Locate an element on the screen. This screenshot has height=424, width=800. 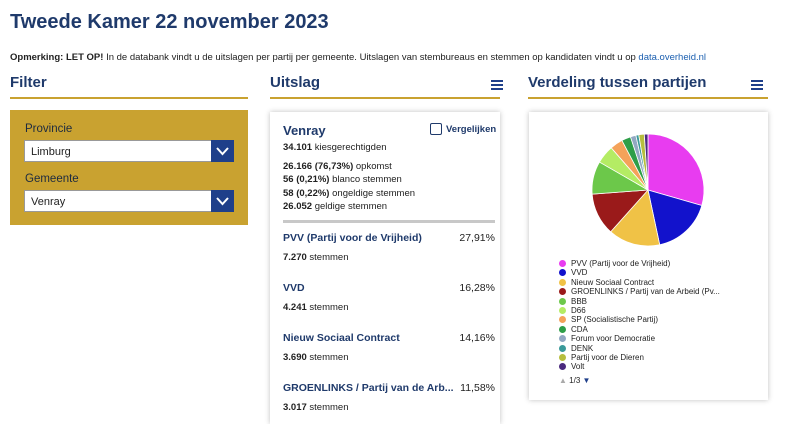
legend-item: CDA is located at coordinates (639, 329).